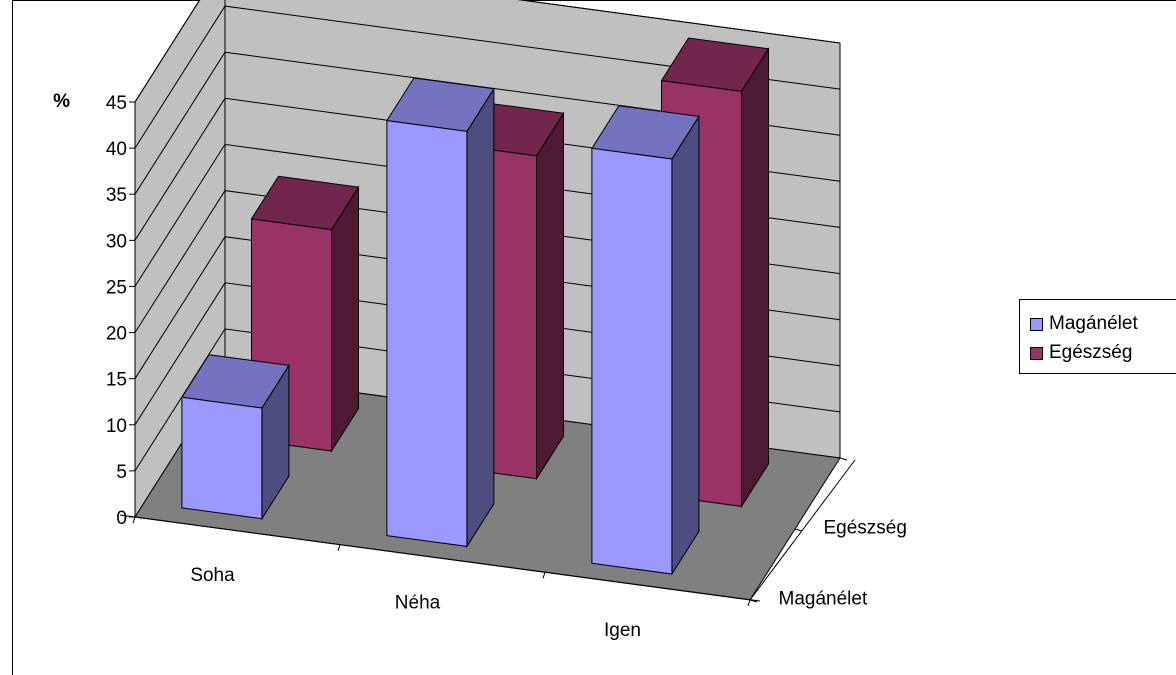  Describe the element at coordinates (116, 334) in the screenshot. I see `y-tick-label: 20` at that location.